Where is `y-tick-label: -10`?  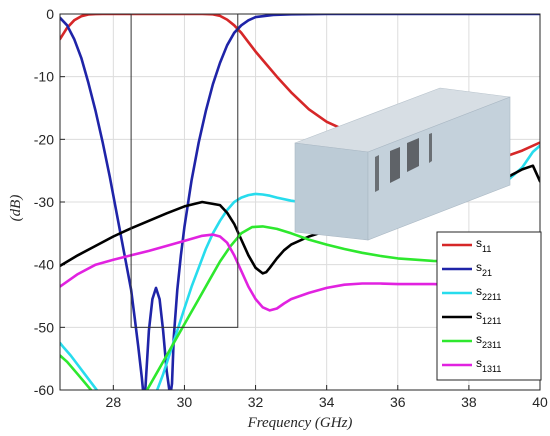 y-tick-label: -10 is located at coordinates (44, 77).